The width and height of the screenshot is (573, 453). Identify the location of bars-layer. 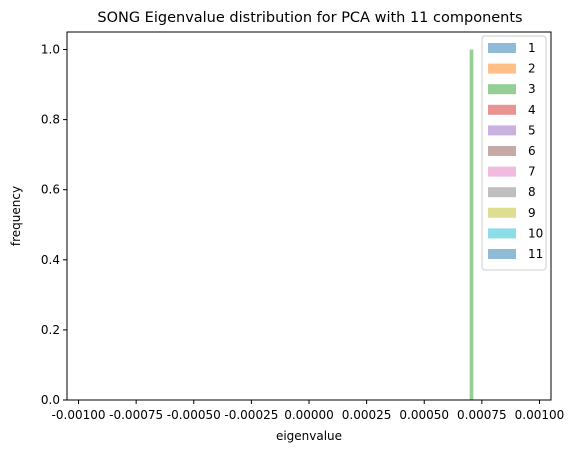
(471, 225).